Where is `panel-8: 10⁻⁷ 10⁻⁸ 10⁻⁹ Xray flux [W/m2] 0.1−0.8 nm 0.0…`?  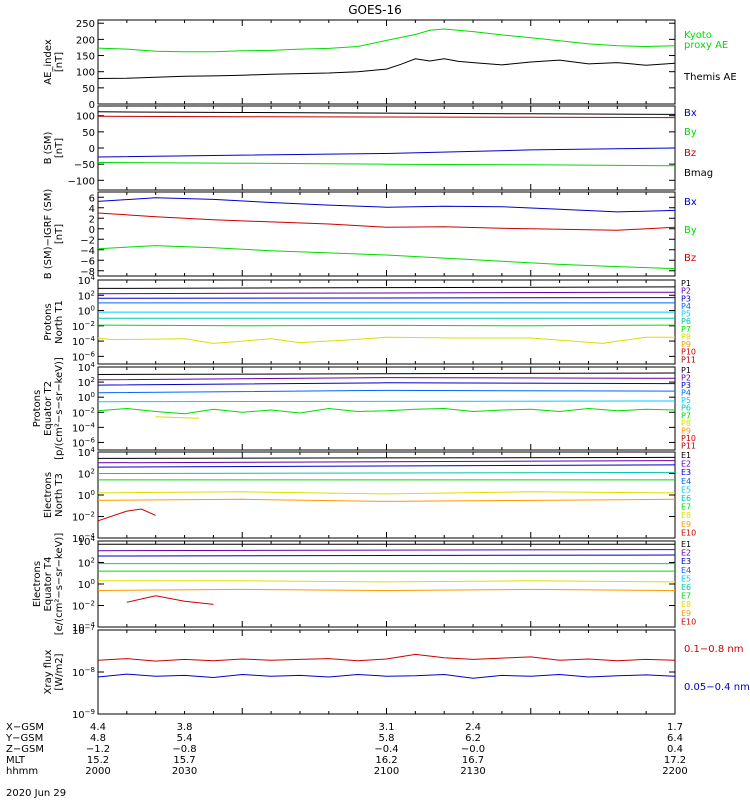
panel-8: 10⁻⁷ 10⁻⁸ 10⁻⁹ Xray flux [W/m2] 0.1−0.8 nm 0.0… is located at coordinates (396, 672).